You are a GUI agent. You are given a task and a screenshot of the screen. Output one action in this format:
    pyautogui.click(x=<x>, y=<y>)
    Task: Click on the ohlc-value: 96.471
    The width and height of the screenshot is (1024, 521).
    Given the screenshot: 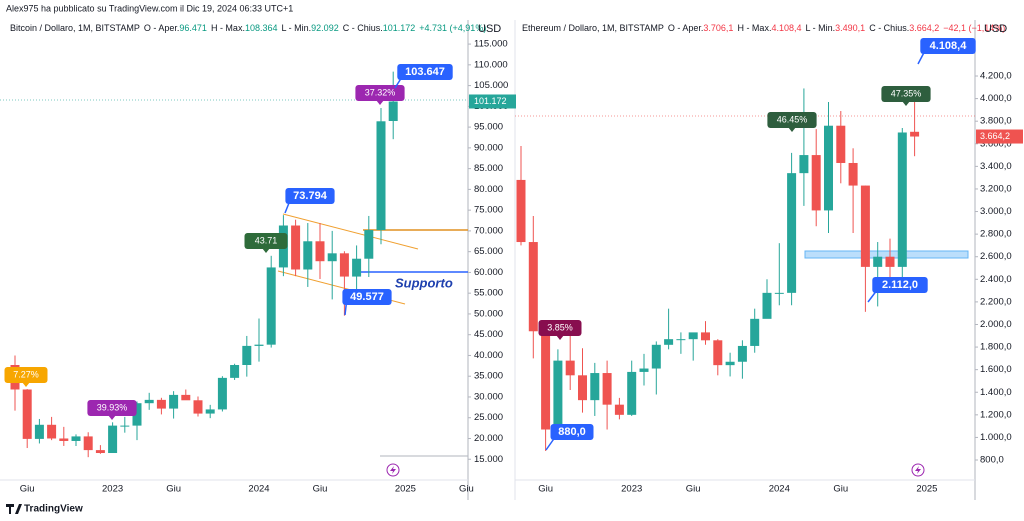 What is the action you would take?
    pyautogui.click(x=193, y=28)
    